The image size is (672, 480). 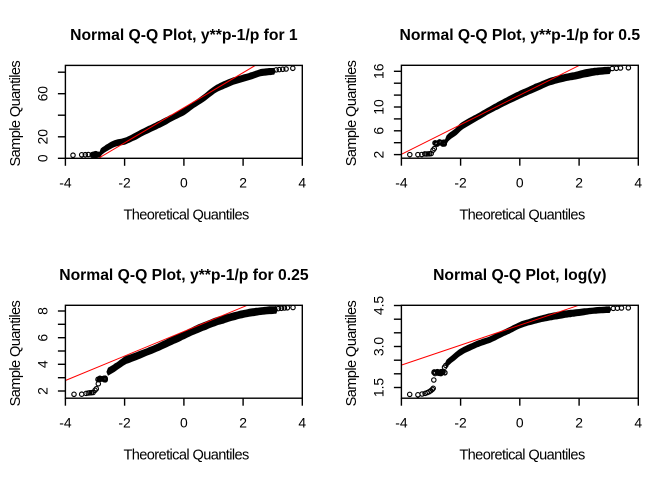 What do you see at coordinates (43, 311) in the screenshot?
I see `svg-text: 8` at bounding box center [43, 311].